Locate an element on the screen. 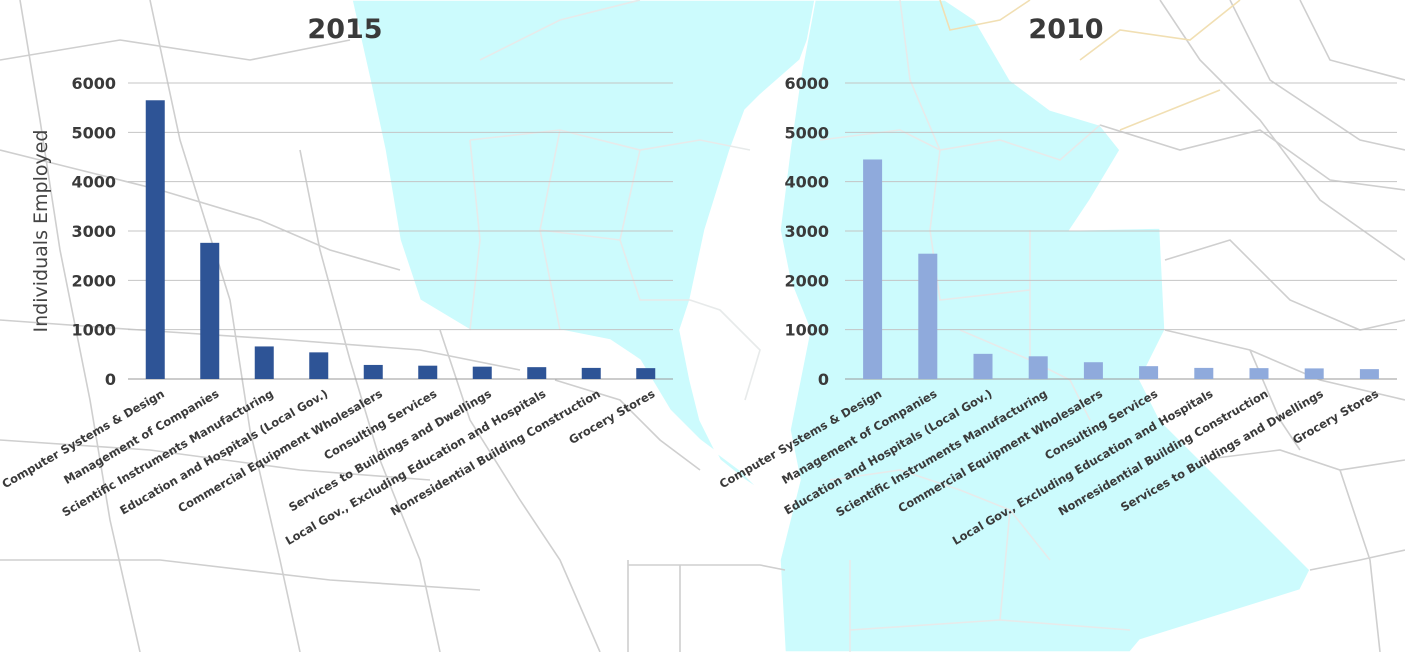 The image size is (1405, 652). y-axis-label: Individuals Employed is located at coordinates (41, 231).